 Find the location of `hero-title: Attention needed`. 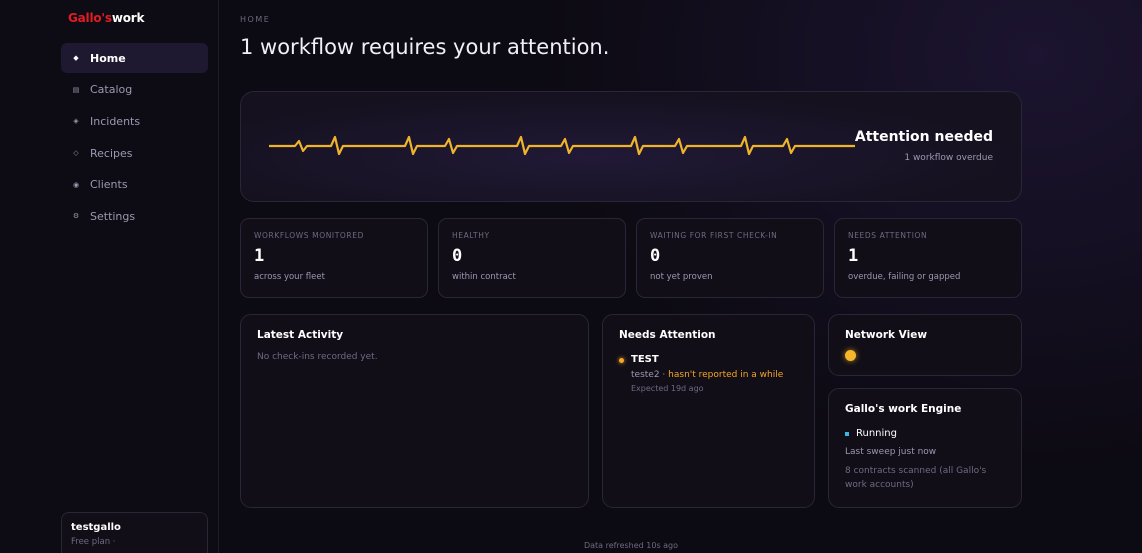

hero-title: Attention needed is located at coordinates (923, 137).